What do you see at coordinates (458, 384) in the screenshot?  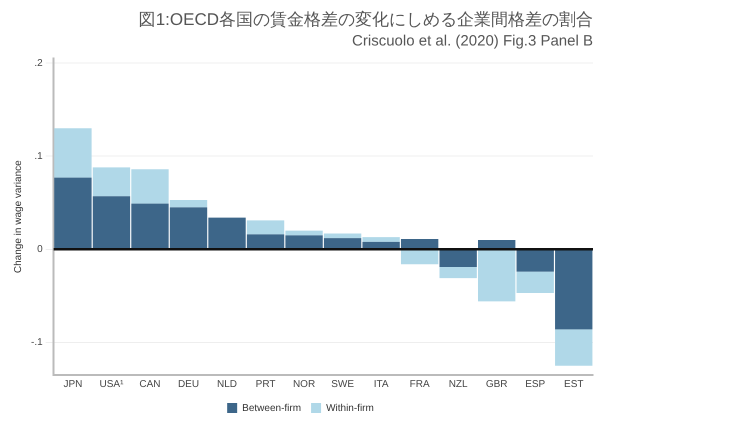 I see `x-tick-label: NZL` at bounding box center [458, 384].